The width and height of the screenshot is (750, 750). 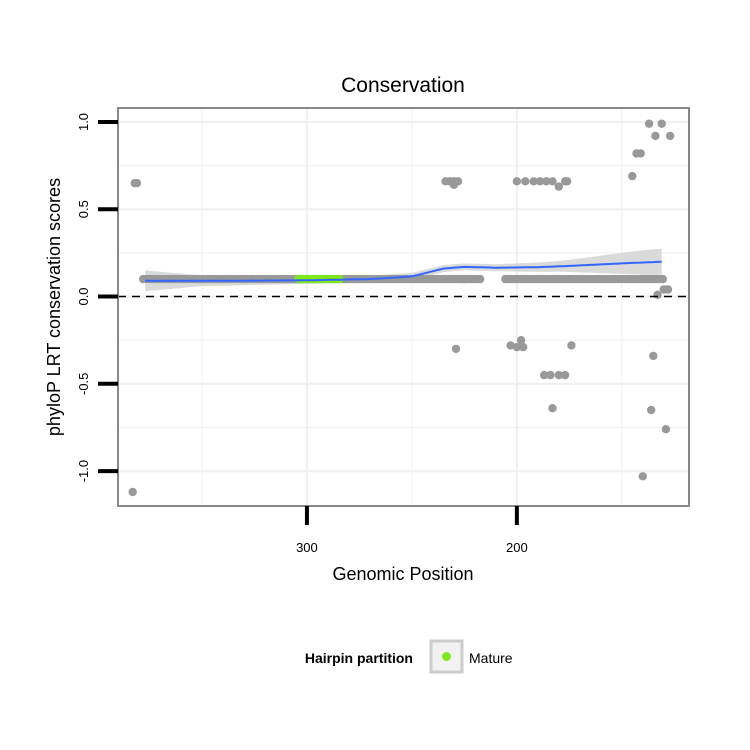 What do you see at coordinates (97, 297) in the screenshot?
I see `y-axis: 1.0 0.5 0.0 -0.5 -1.0` at bounding box center [97, 297].